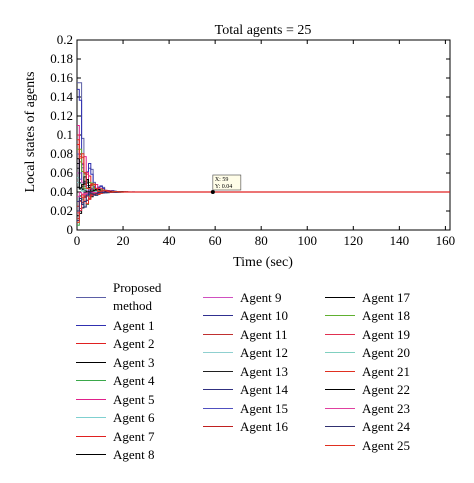 The height and width of the screenshot is (483, 474). What do you see at coordinates (134, 399) in the screenshot?
I see `legend-label: Agent 5` at bounding box center [134, 399].